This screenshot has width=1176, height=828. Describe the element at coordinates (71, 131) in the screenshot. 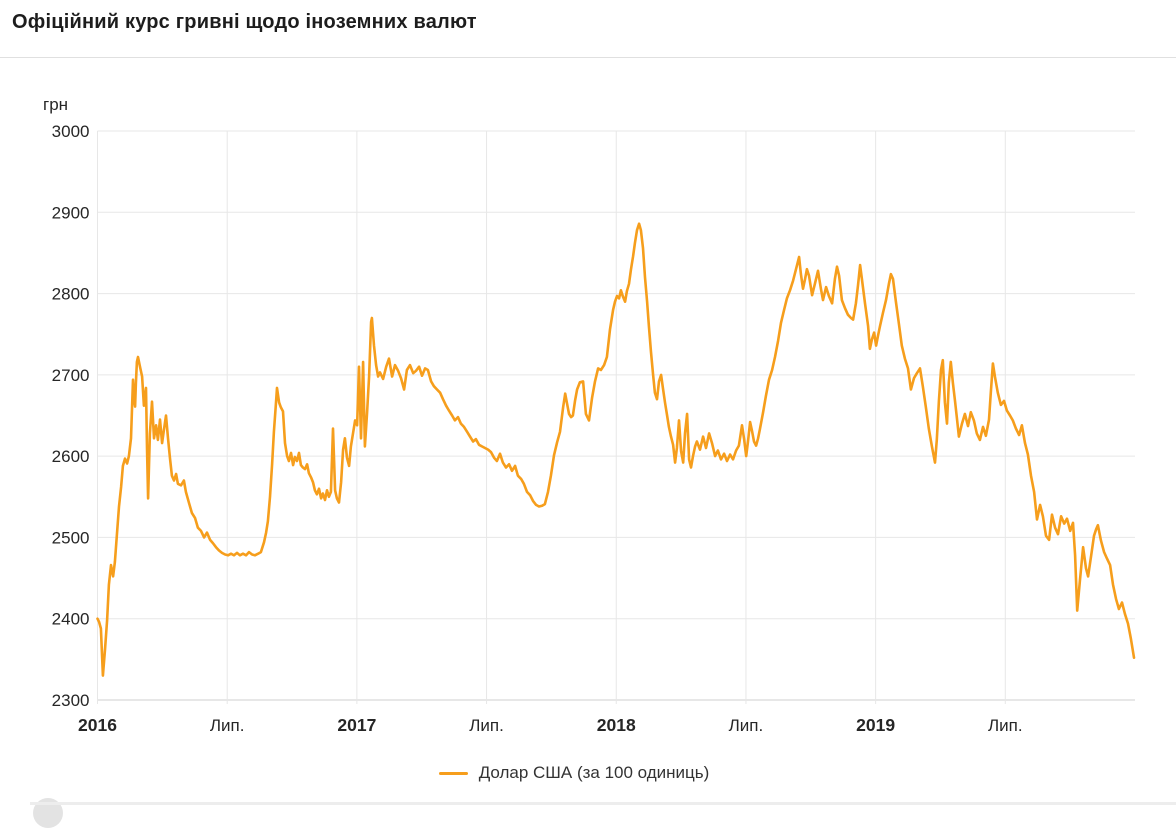

I see `y-tick-label: 3000` at that location.